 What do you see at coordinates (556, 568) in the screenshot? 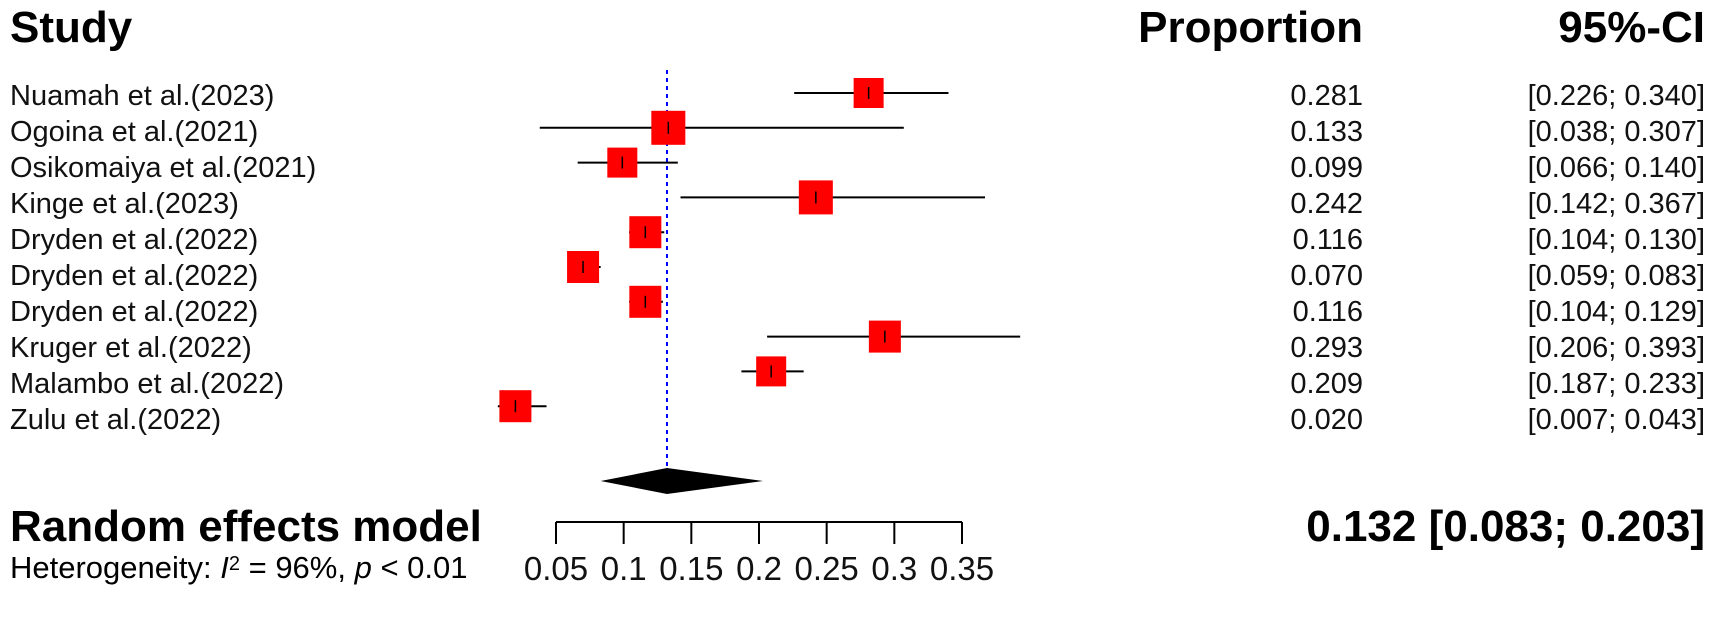
I see `x-tick-label: 0.05` at bounding box center [556, 568].